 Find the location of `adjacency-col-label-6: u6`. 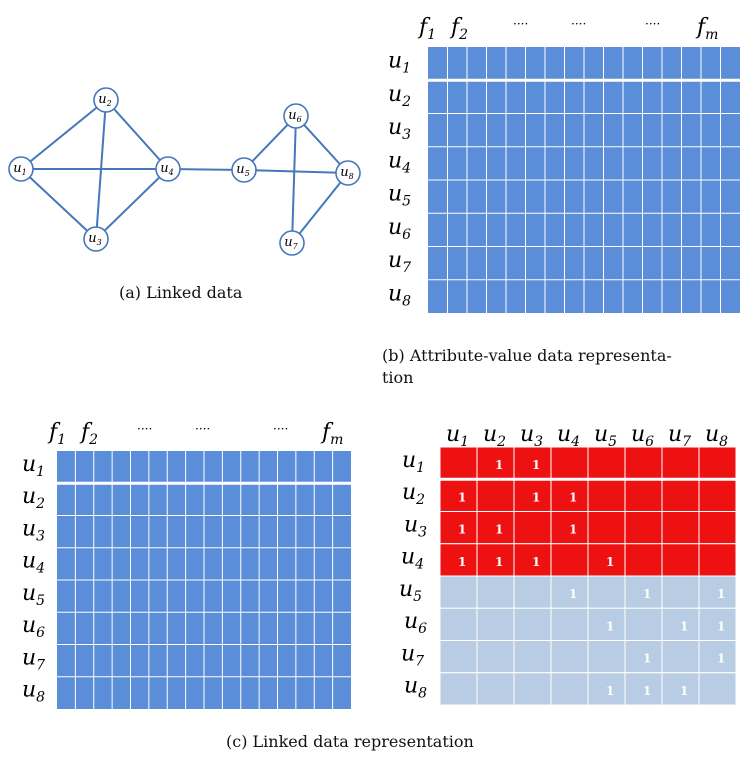

adjacency-col-label-6: u6 is located at coordinates (642, 436).